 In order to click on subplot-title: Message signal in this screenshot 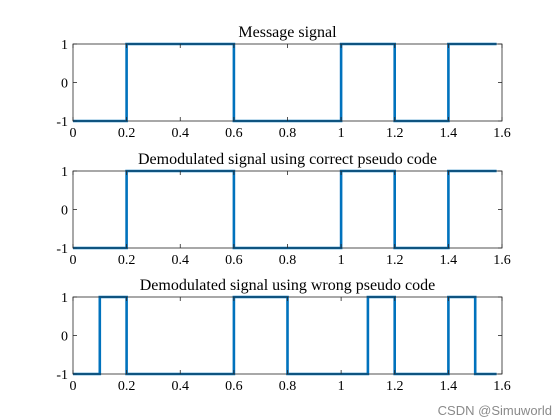, I will do `click(287, 32)`.